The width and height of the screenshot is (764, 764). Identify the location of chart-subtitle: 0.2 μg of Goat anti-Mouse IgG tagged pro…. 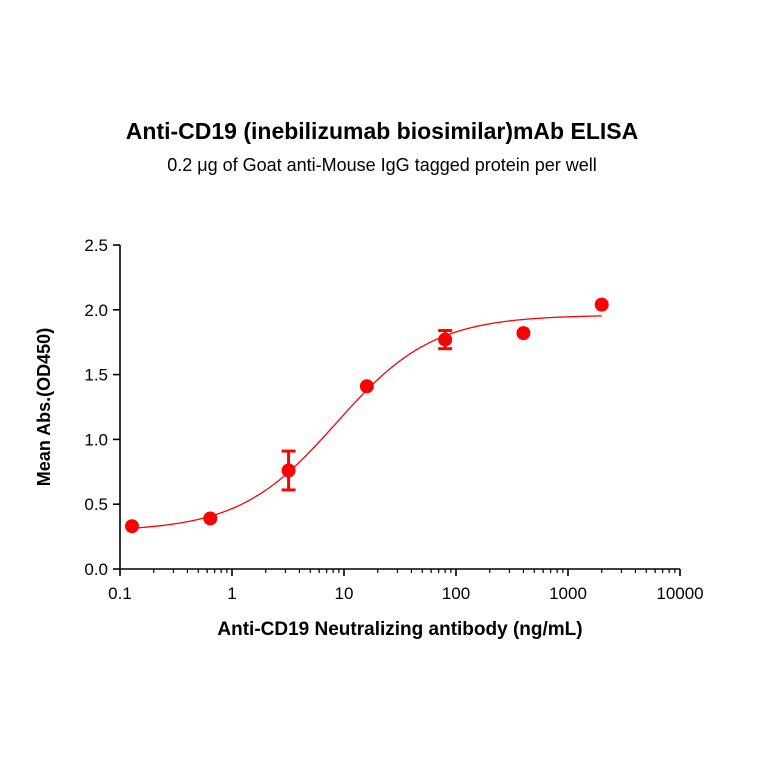
(382, 165).